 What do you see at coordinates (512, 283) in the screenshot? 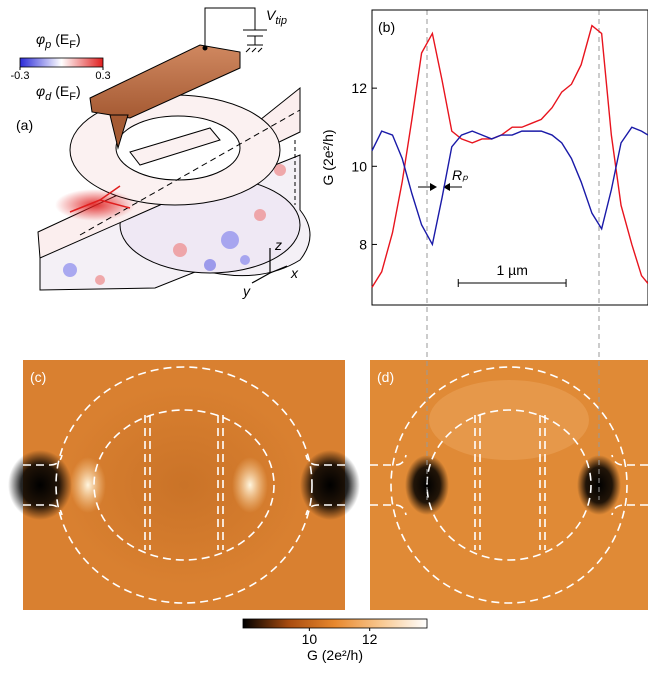
I see `scale-bar` at bounding box center [512, 283].